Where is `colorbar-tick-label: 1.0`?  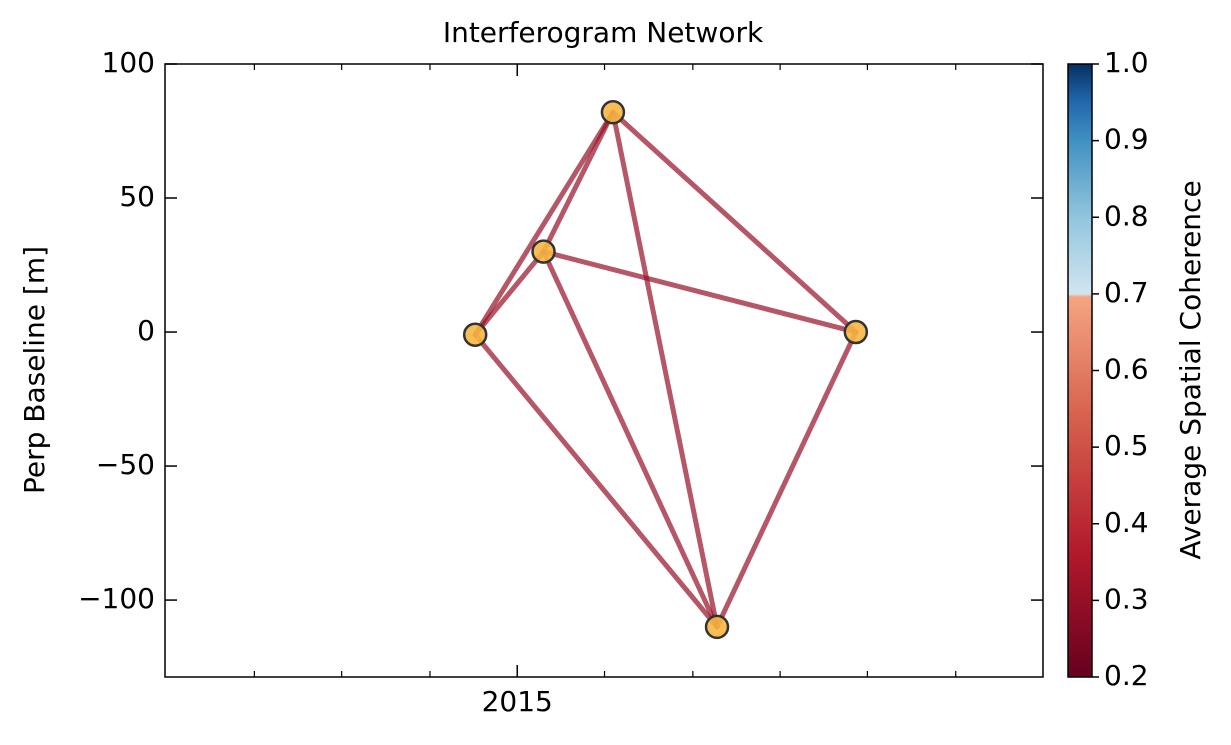
colorbar-tick-label: 1.0 is located at coordinates (1126, 62).